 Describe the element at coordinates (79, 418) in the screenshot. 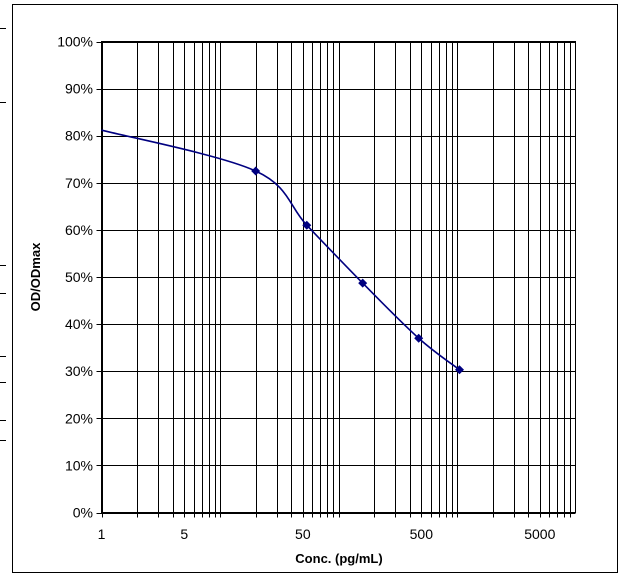

I see `y-tick-label: 20%` at that location.